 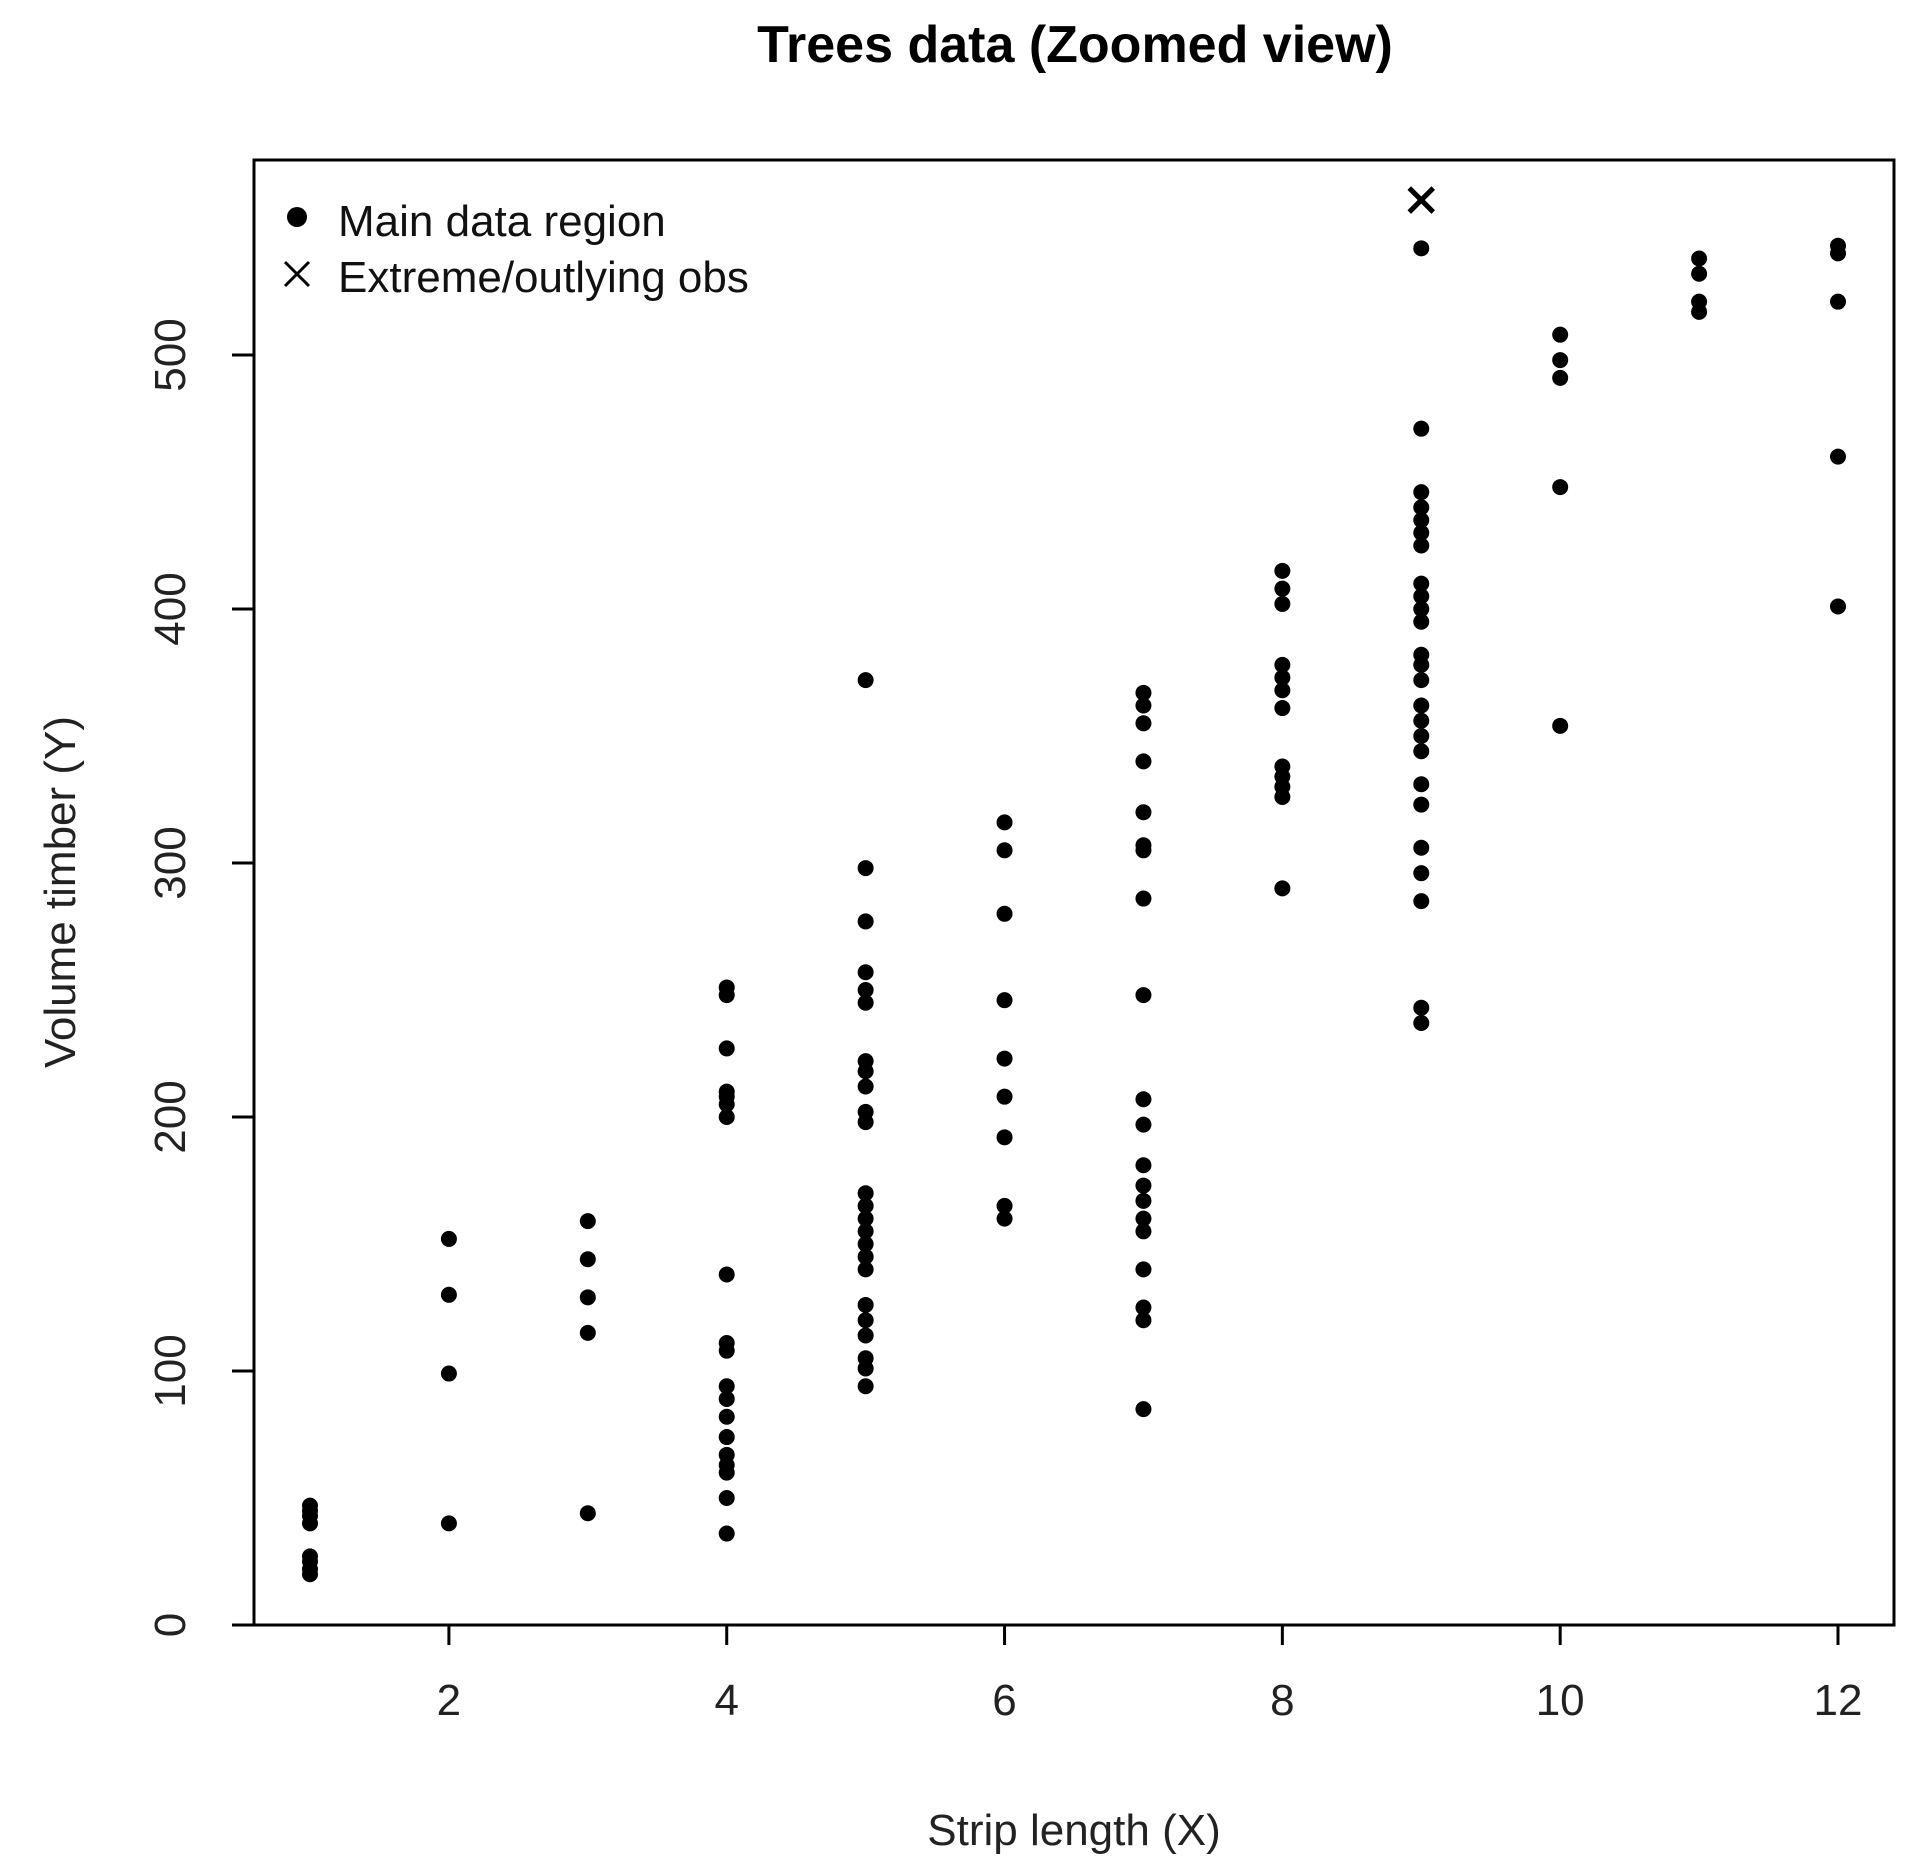 What do you see at coordinates (170, 862) in the screenshot?
I see `y-tick-label: 300` at bounding box center [170, 862].